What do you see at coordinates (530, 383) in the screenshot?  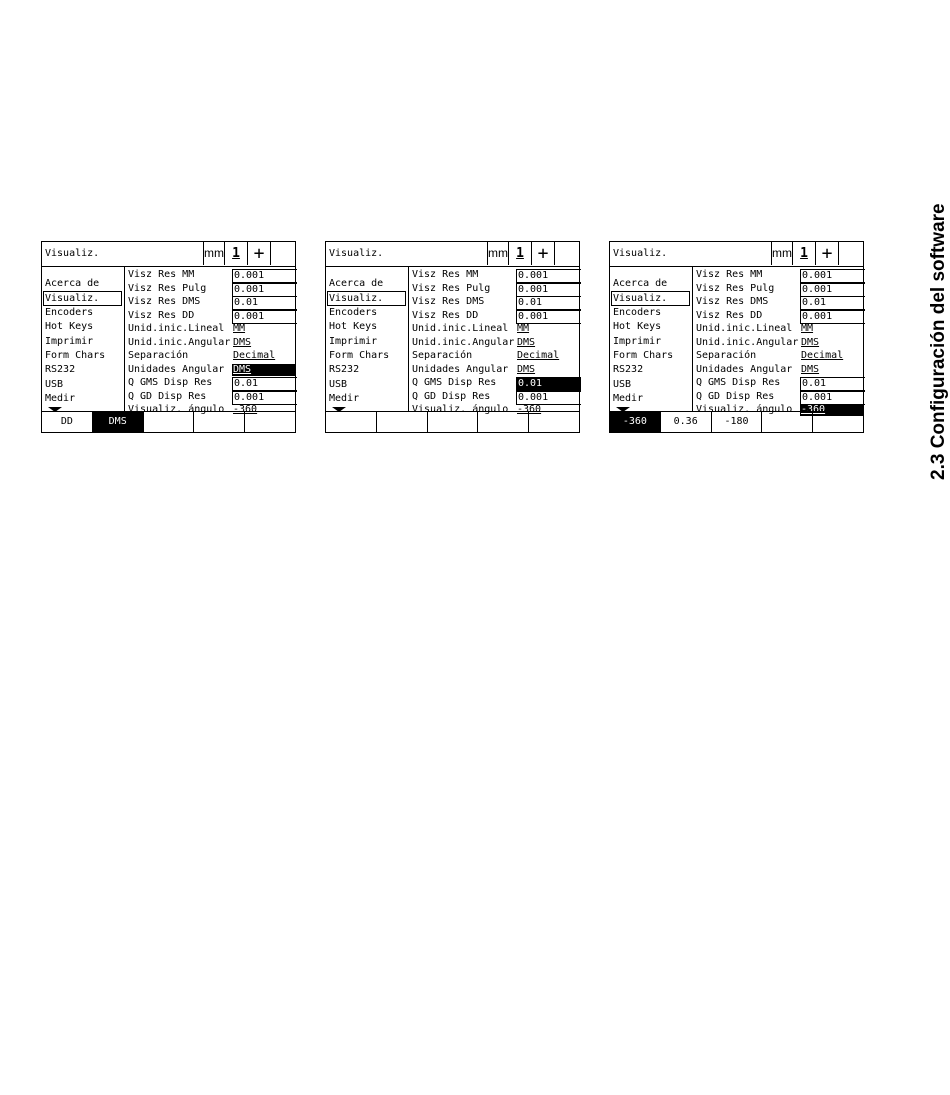 I see `field-value-text: 0.01` at bounding box center [530, 383].